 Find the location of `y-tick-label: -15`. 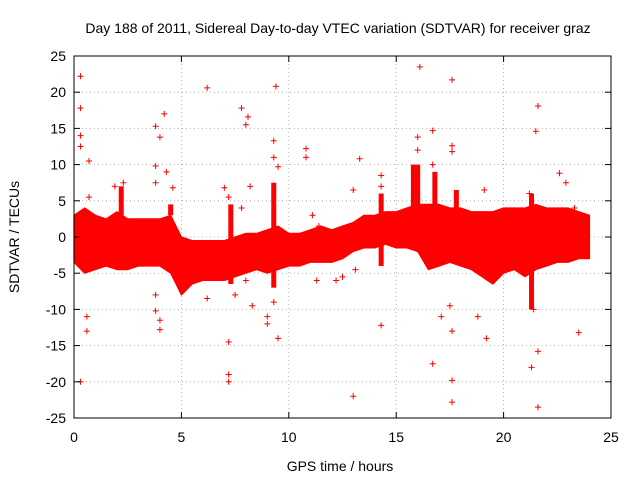

y-tick-label: -15 is located at coordinates (56, 346).